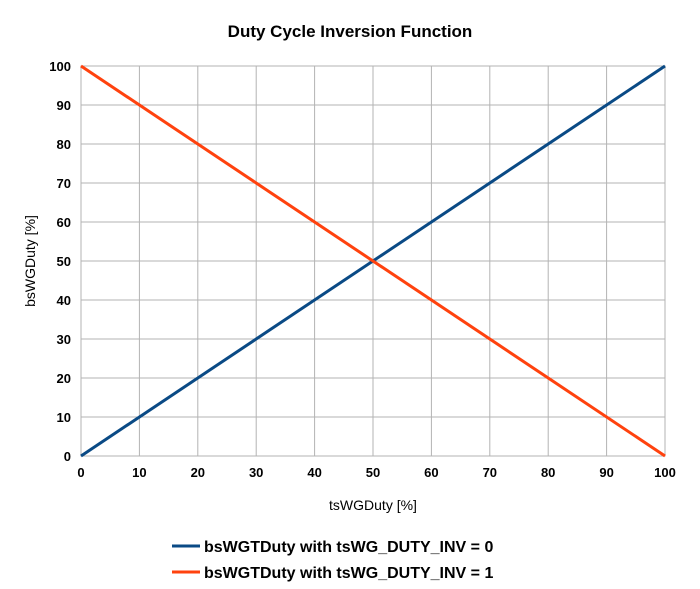 This screenshot has height=589, width=700. I want to click on x-tick-label: 40, so click(314, 472).